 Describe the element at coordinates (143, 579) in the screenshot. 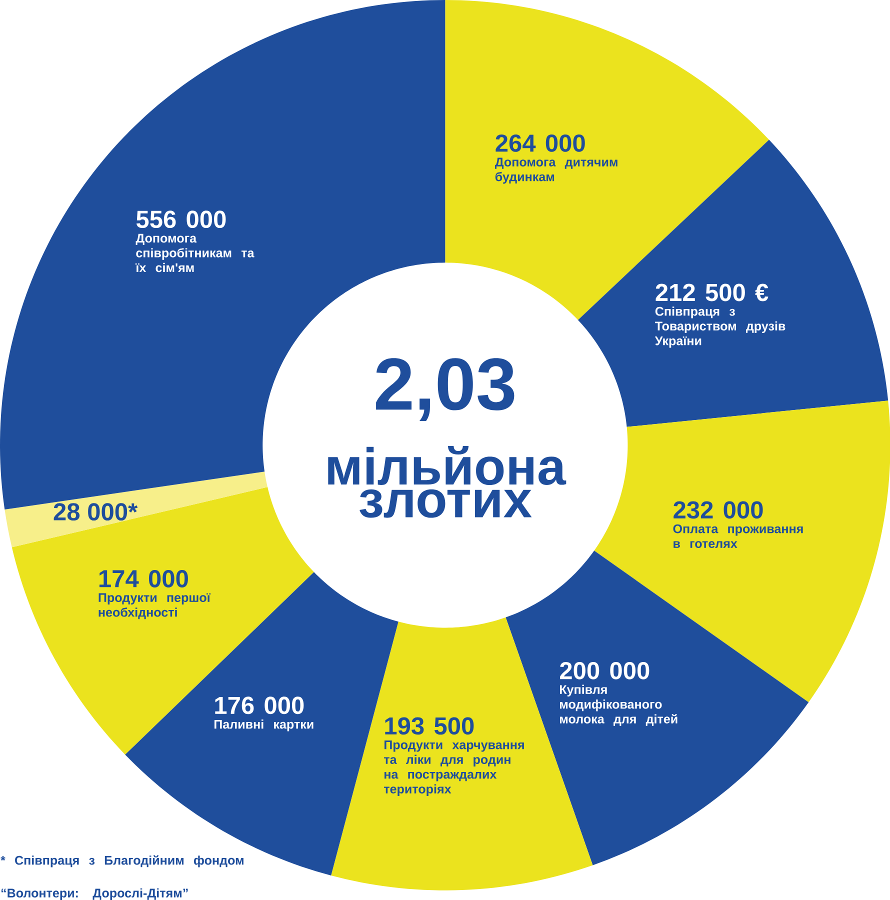

I see `data-label: 174 000` at that location.